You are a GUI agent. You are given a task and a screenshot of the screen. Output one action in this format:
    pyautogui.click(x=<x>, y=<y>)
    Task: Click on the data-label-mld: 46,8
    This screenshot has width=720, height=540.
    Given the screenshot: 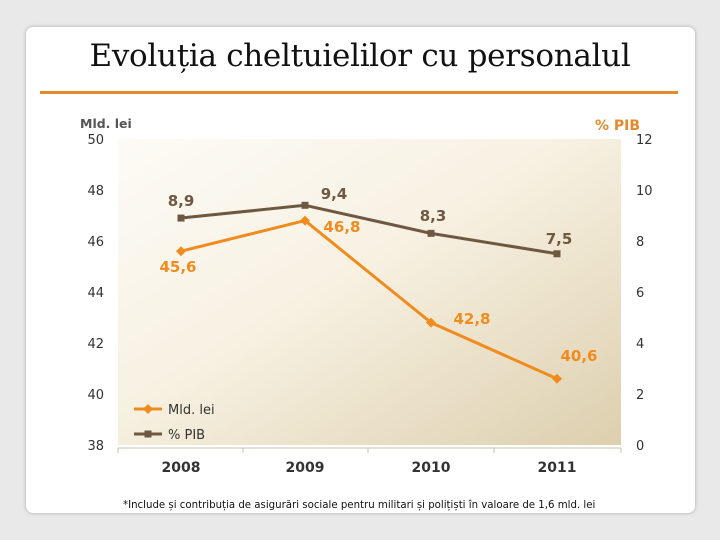 What is the action you would take?
    pyautogui.click(x=341, y=227)
    